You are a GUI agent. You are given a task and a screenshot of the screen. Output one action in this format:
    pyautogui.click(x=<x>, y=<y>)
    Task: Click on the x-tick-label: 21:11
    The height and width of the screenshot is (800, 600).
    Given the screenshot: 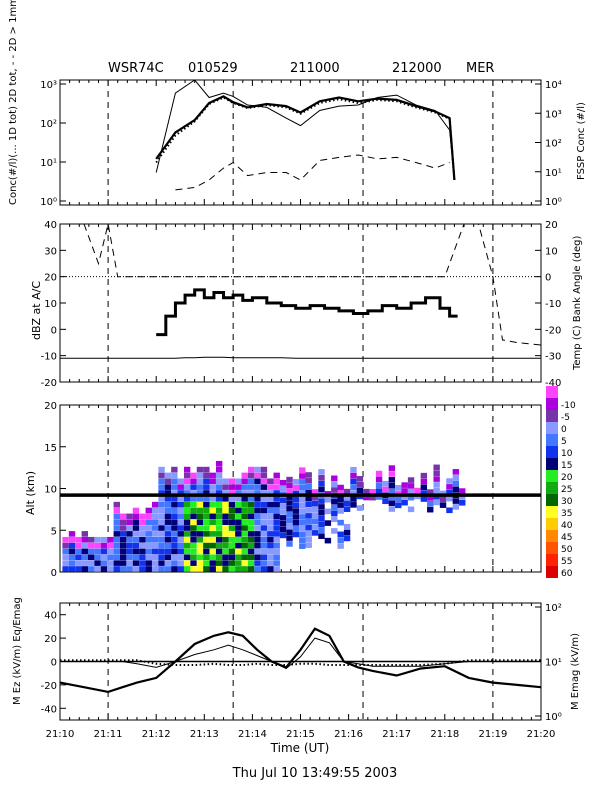 What is the action you would take?
    pyautogui.click(x=108, y=734)
    